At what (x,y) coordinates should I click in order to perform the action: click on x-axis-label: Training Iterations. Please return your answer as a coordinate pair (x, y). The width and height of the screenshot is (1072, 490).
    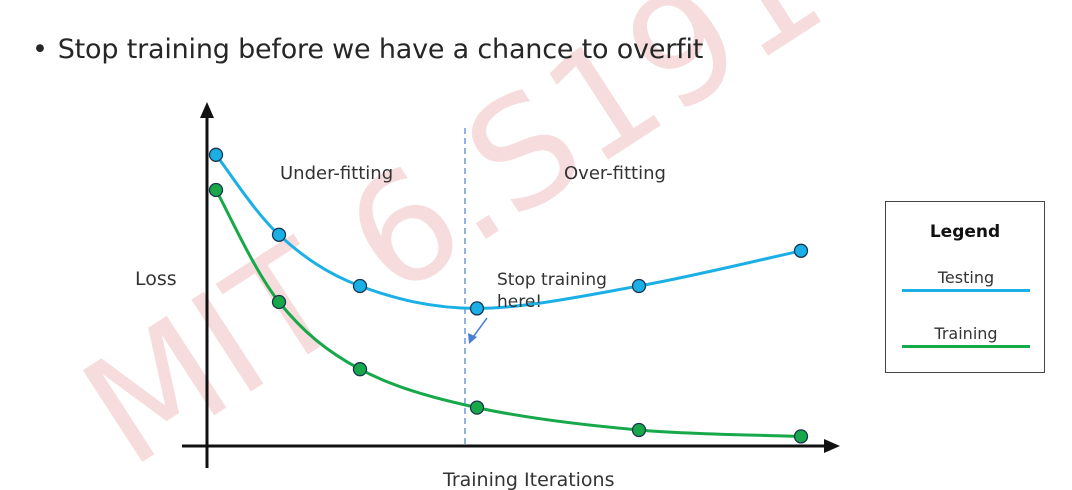
    Looking at the image, I should click on (528, 479).